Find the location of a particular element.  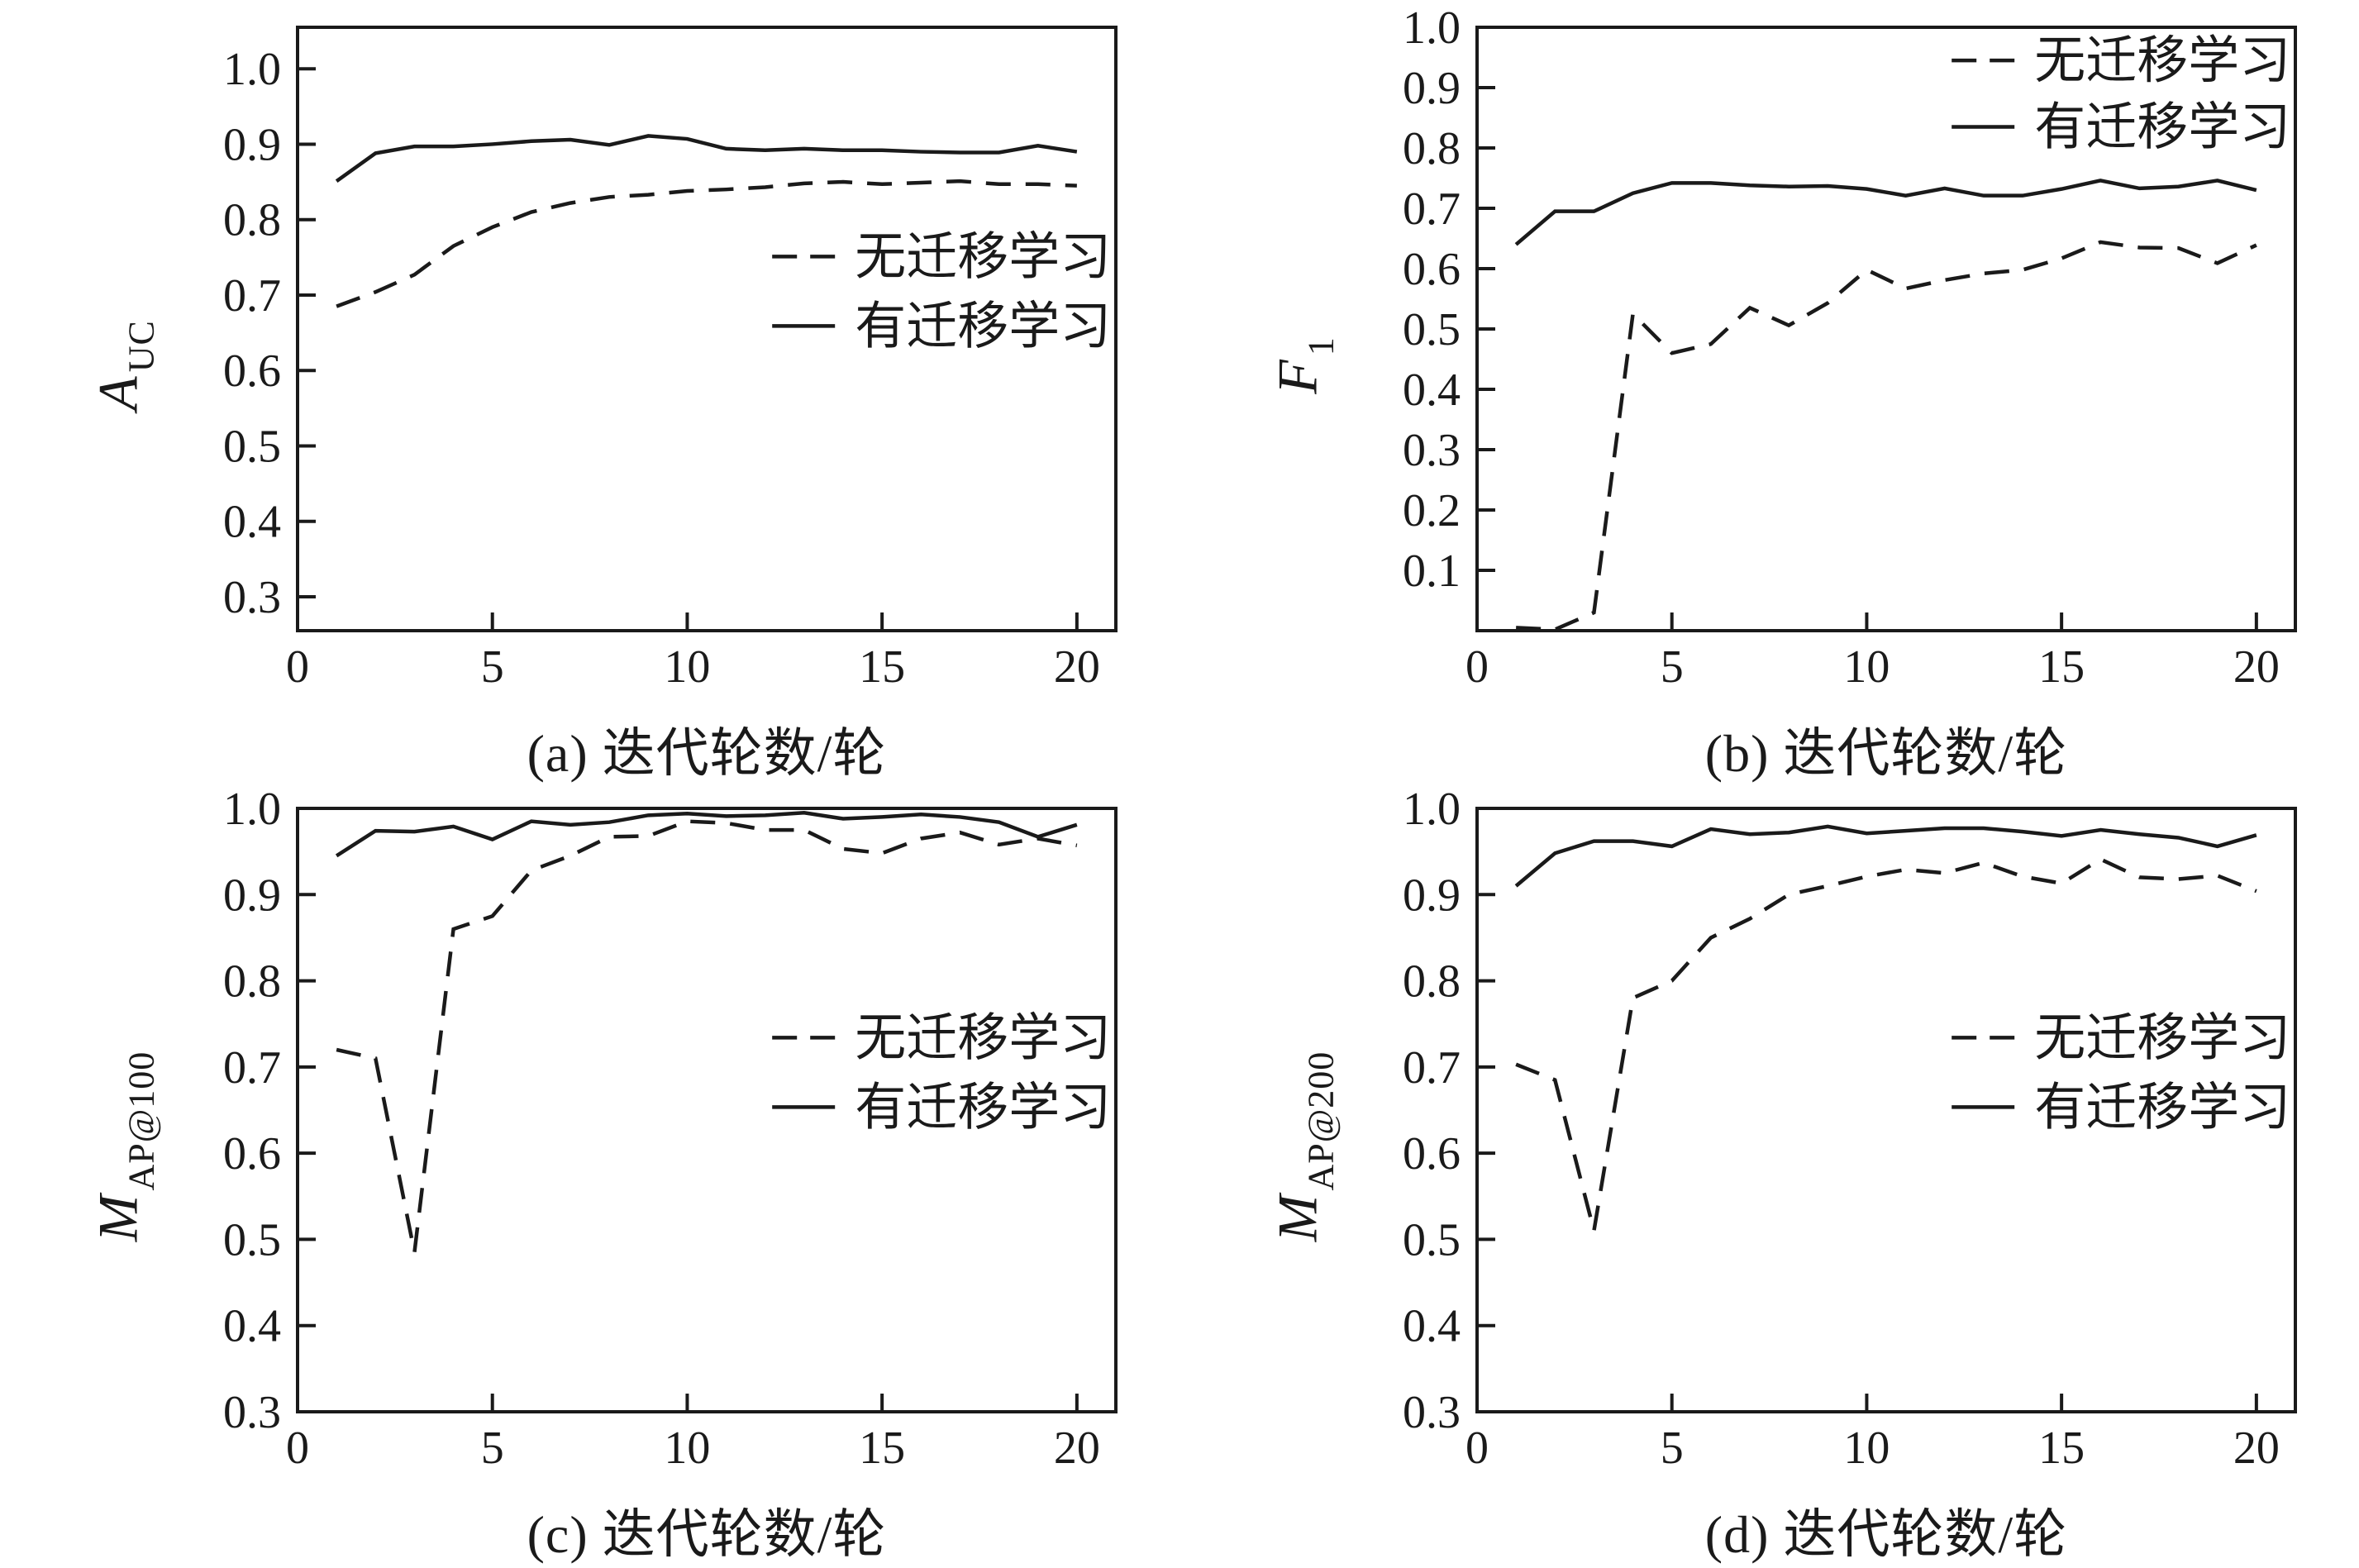

panel-c-caption: (c) 迭代轮数/轮 is located at coordinates (707, 1534).